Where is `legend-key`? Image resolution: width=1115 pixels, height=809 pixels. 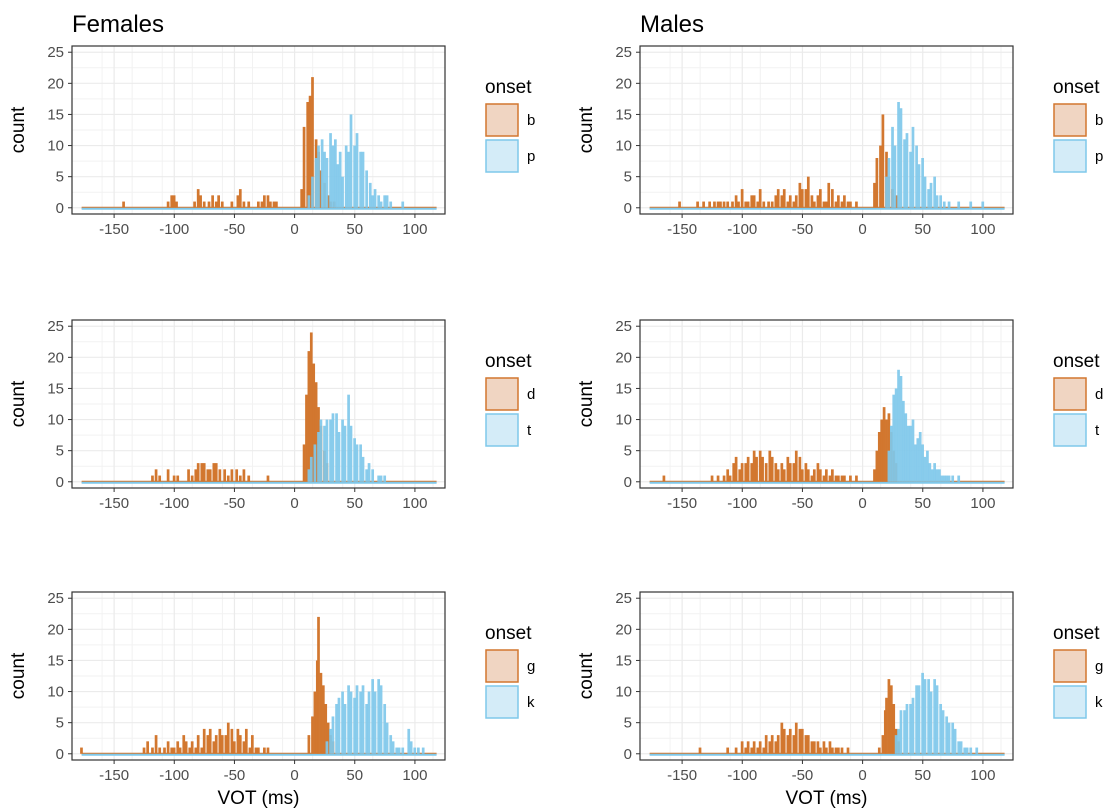 legend-key is located at coordinates (502, 120).